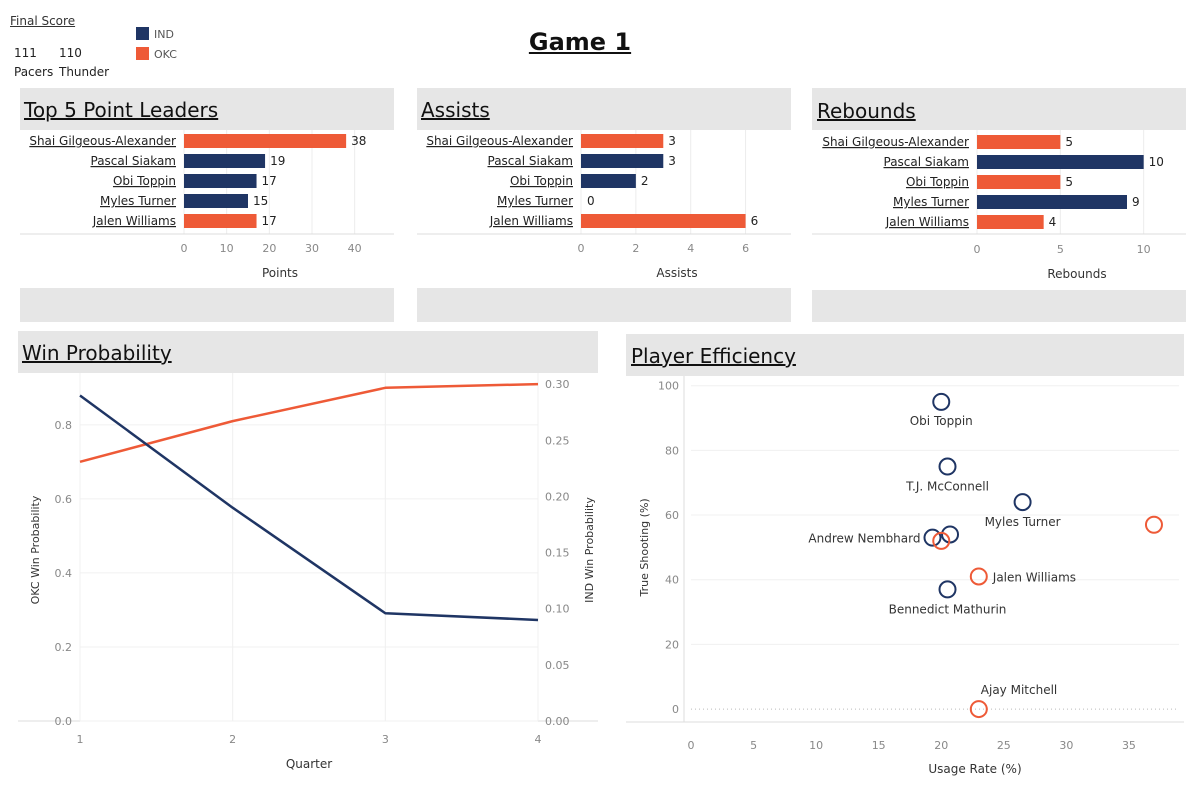 This screenshot has width=1199, height=799. I want to click on point-label: Jalen Williams, so click(1034, 577).